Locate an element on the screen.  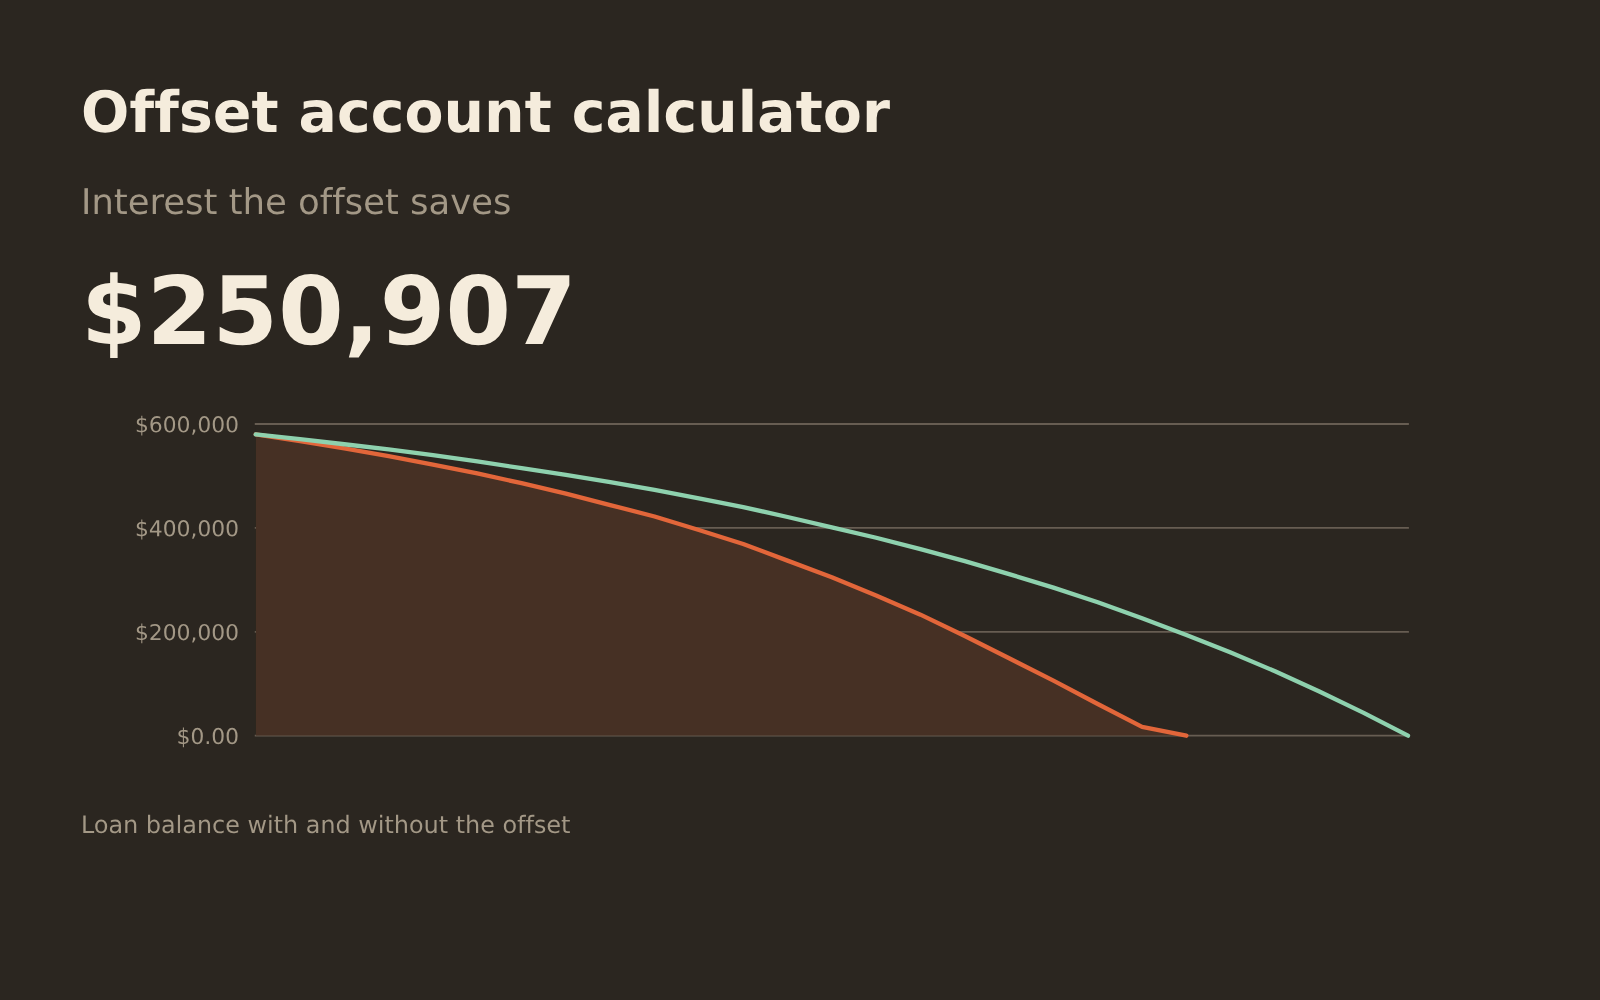
chart-subtitle: Interest the offset saves is located at coordinates (297, 201).